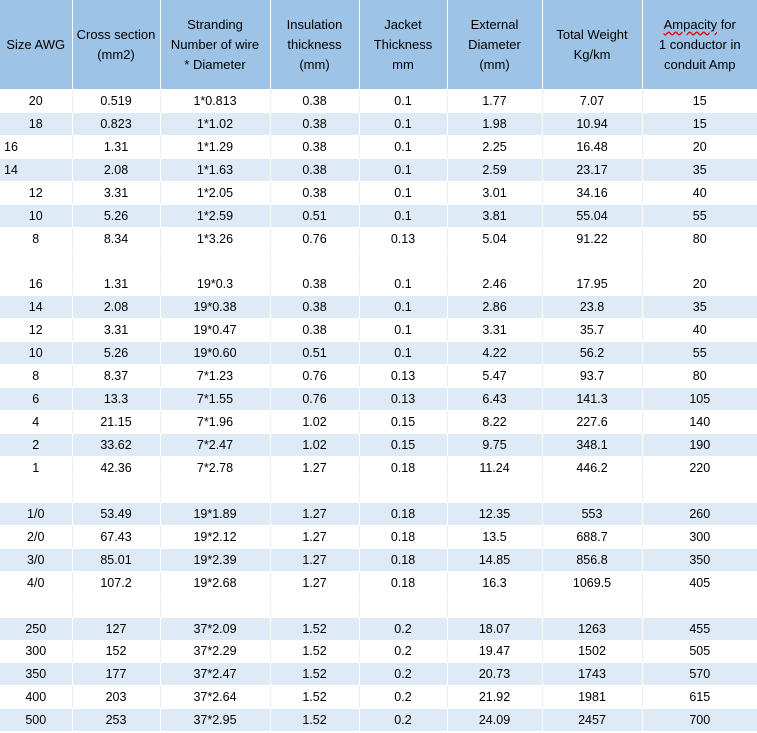  Describe the element at coordinates (116, 537) in the screenshot. I see `cross-section-cell: 67.43` at that location.